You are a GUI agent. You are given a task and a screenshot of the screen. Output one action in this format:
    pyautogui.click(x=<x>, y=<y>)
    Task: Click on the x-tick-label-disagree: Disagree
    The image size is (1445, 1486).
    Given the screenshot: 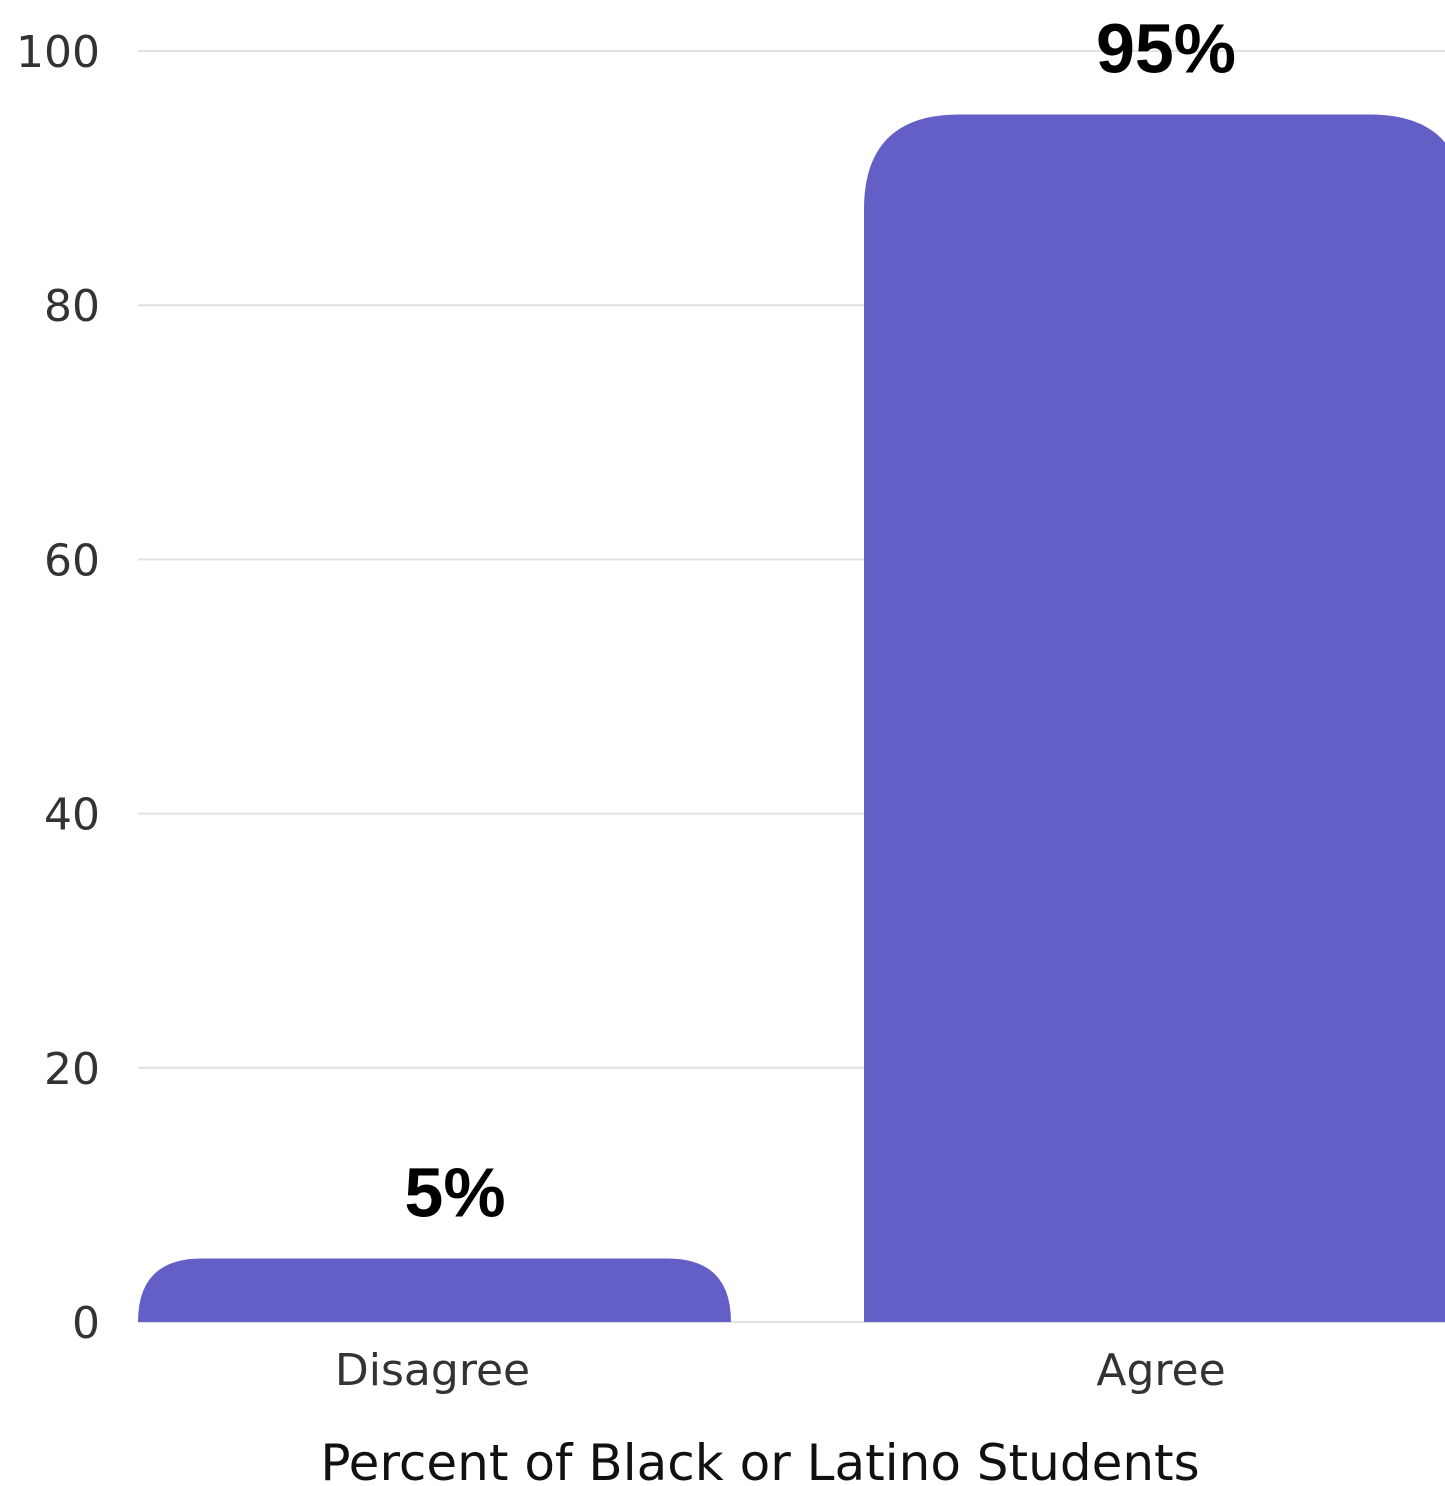 What is the action you would take?
    pyautogui.click(x=432, y=1370)
    